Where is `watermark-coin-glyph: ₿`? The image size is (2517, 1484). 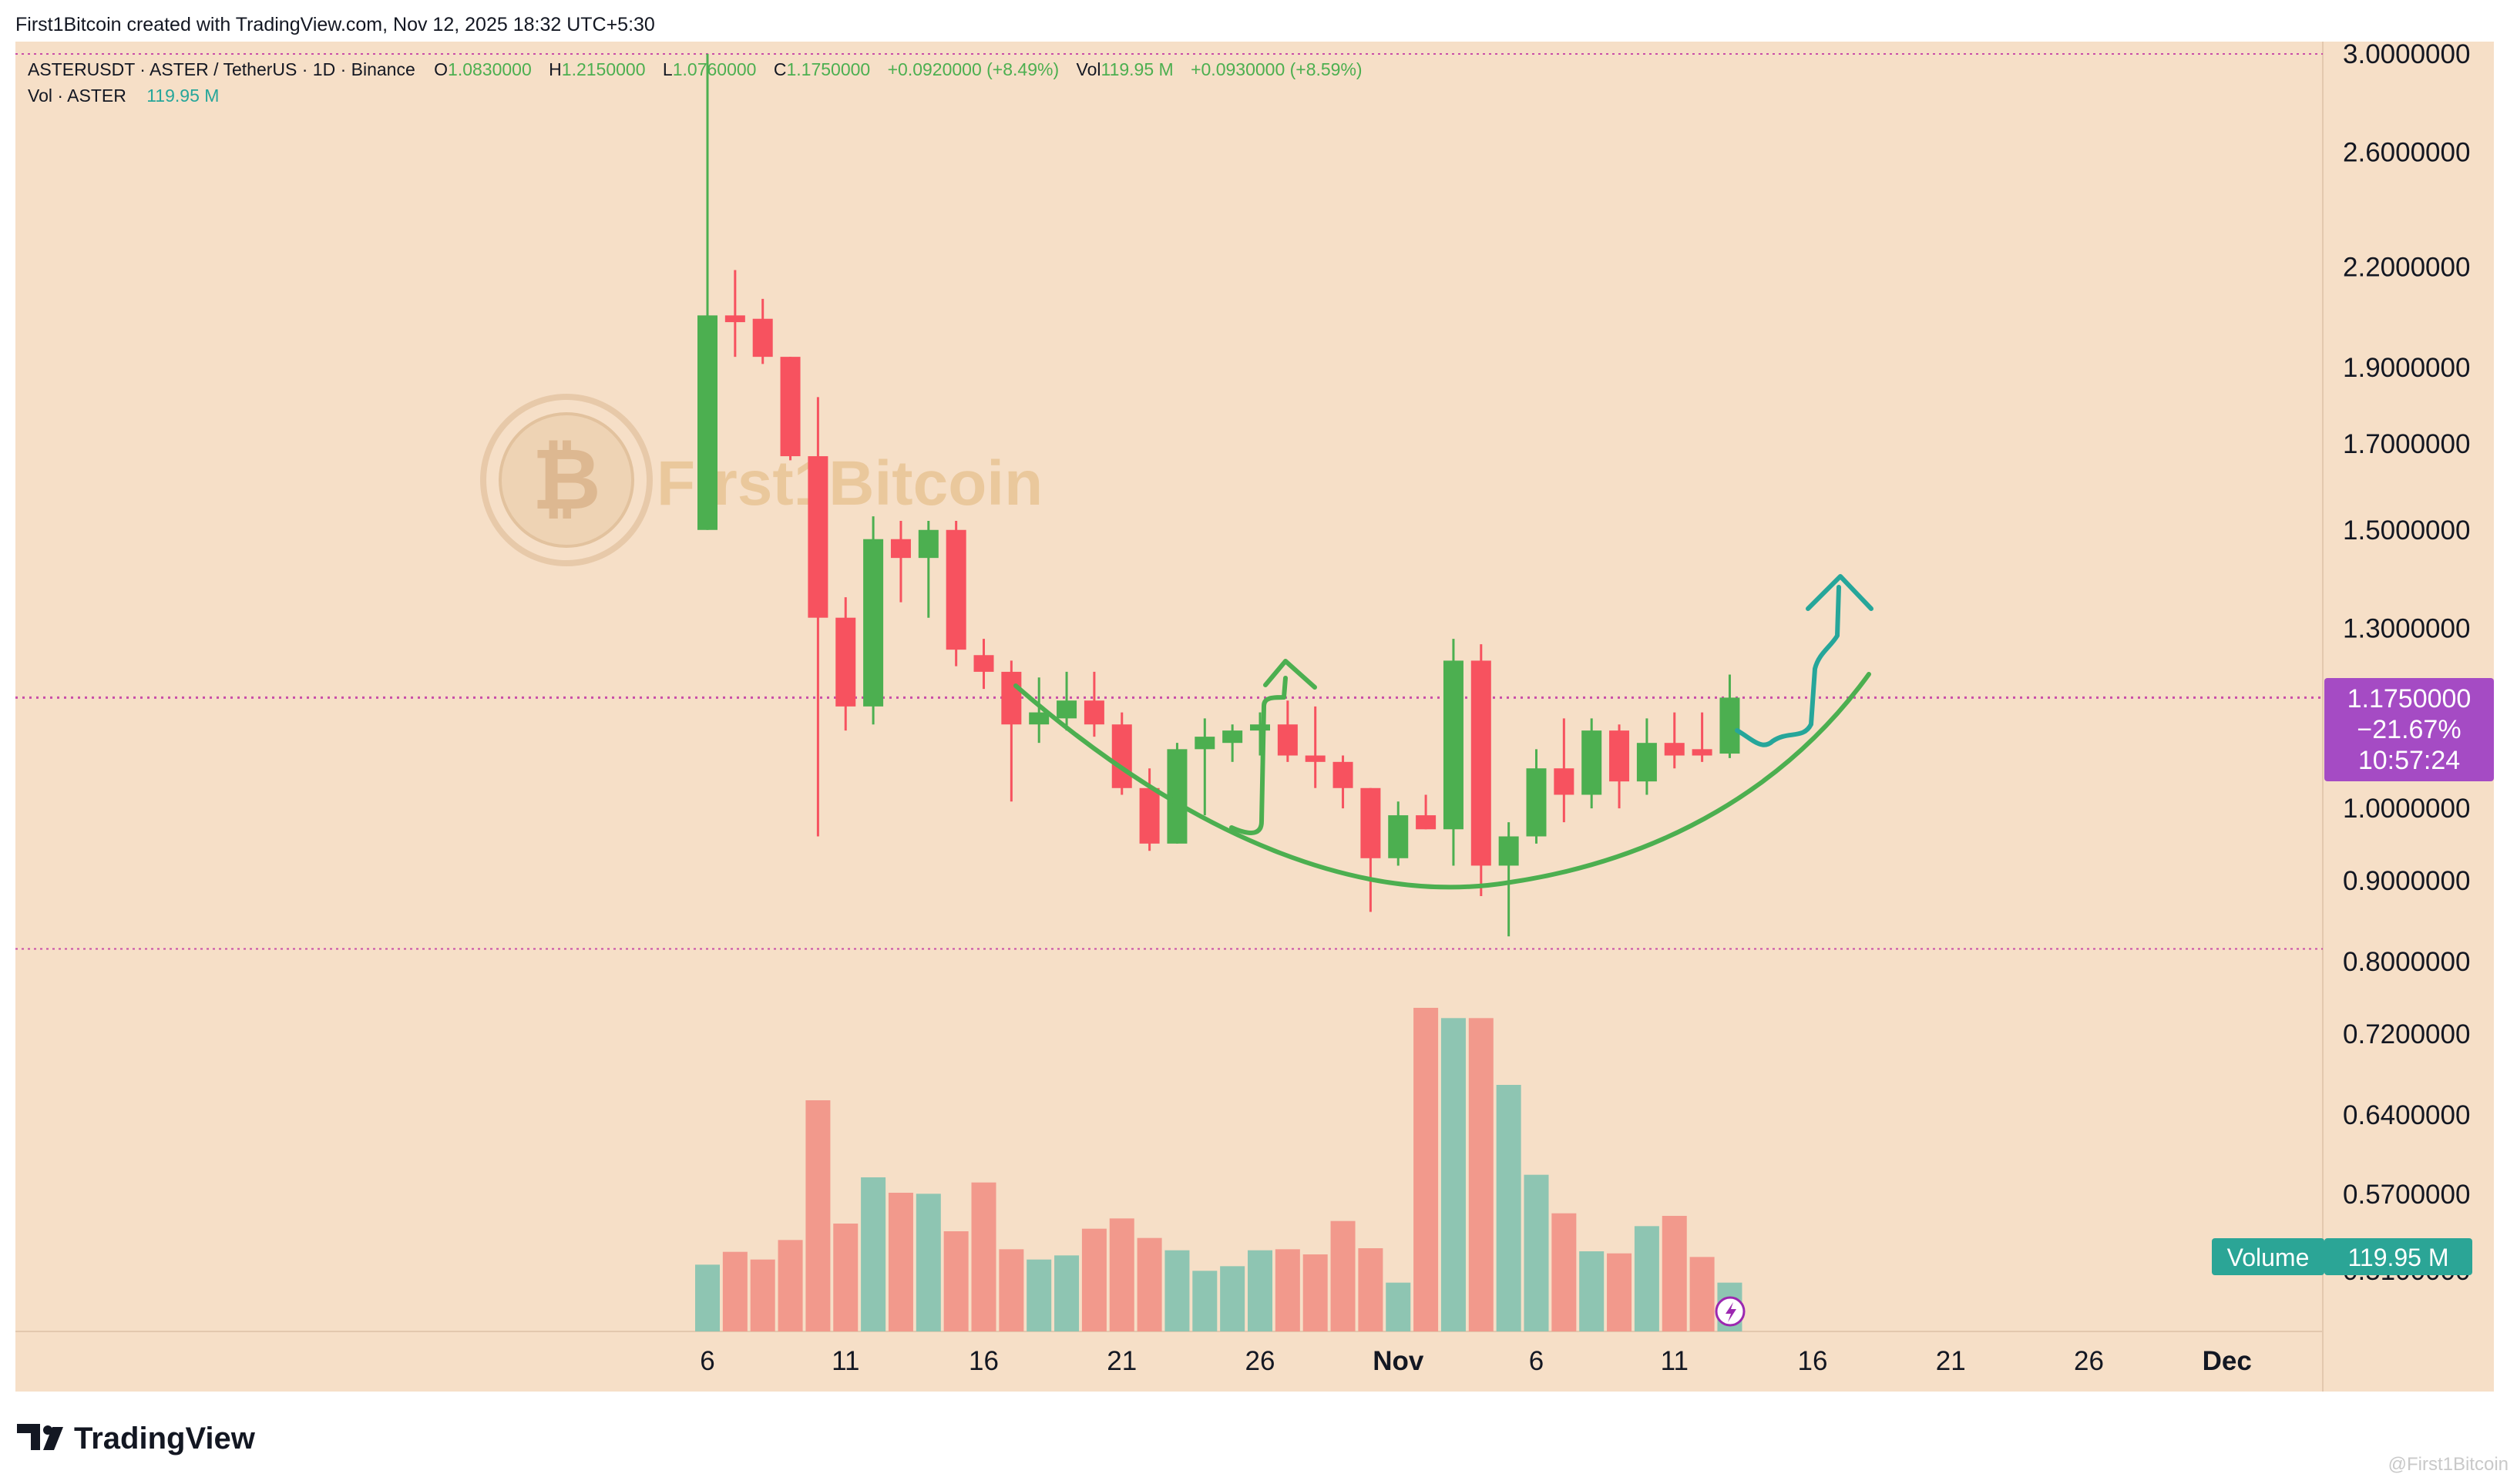
watermark-coin-glyph: ₿ is located at coordinates (566, 479).